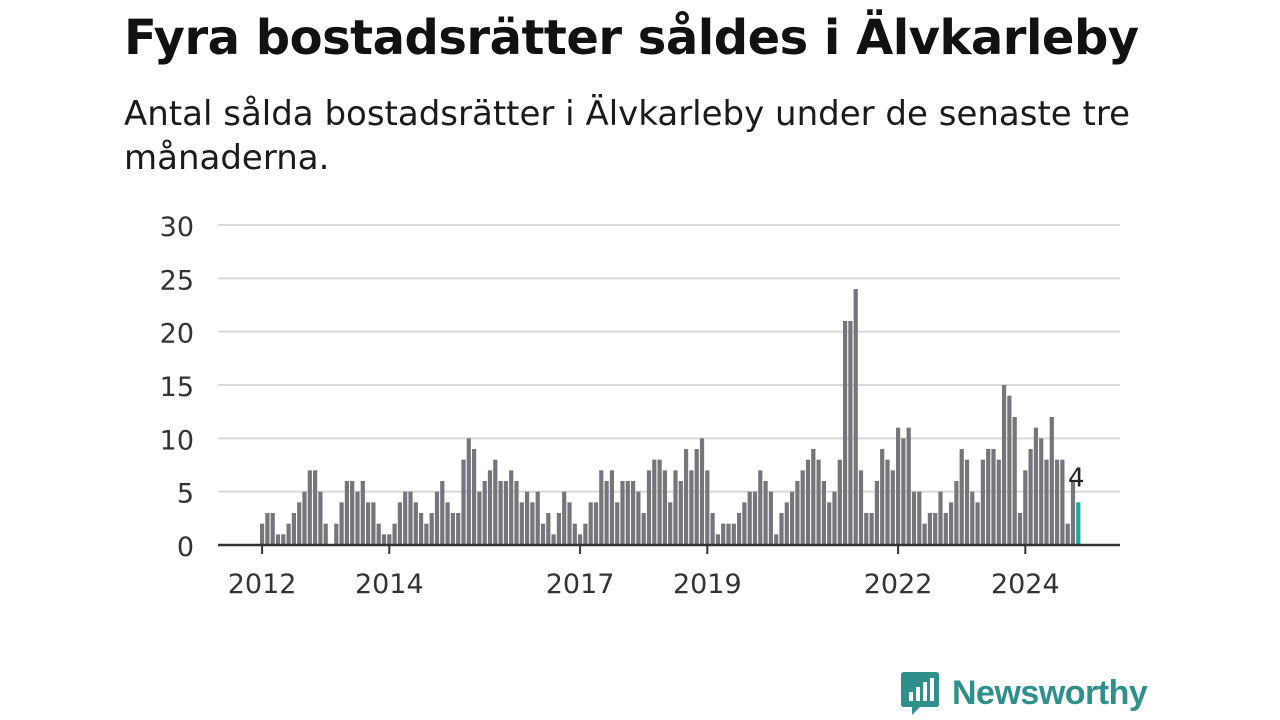 The height and width of the screenshot is (720, 1280). What do you see at coordinates (389, 584) in the screenshot?
I see `x-tick-label: 2014` at bounding box center [389, 584].